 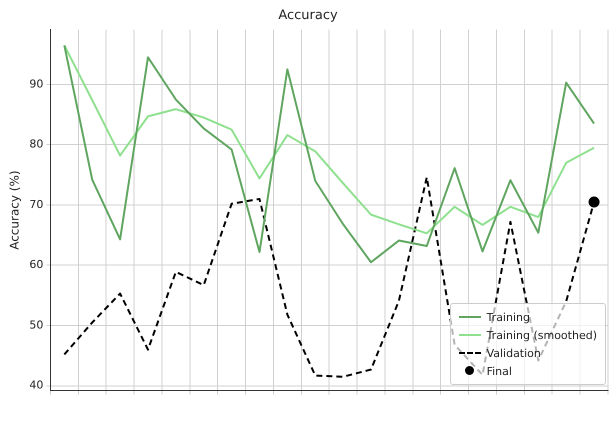 I want to click on y-tick-label: 80, so click(x=36, y=144).